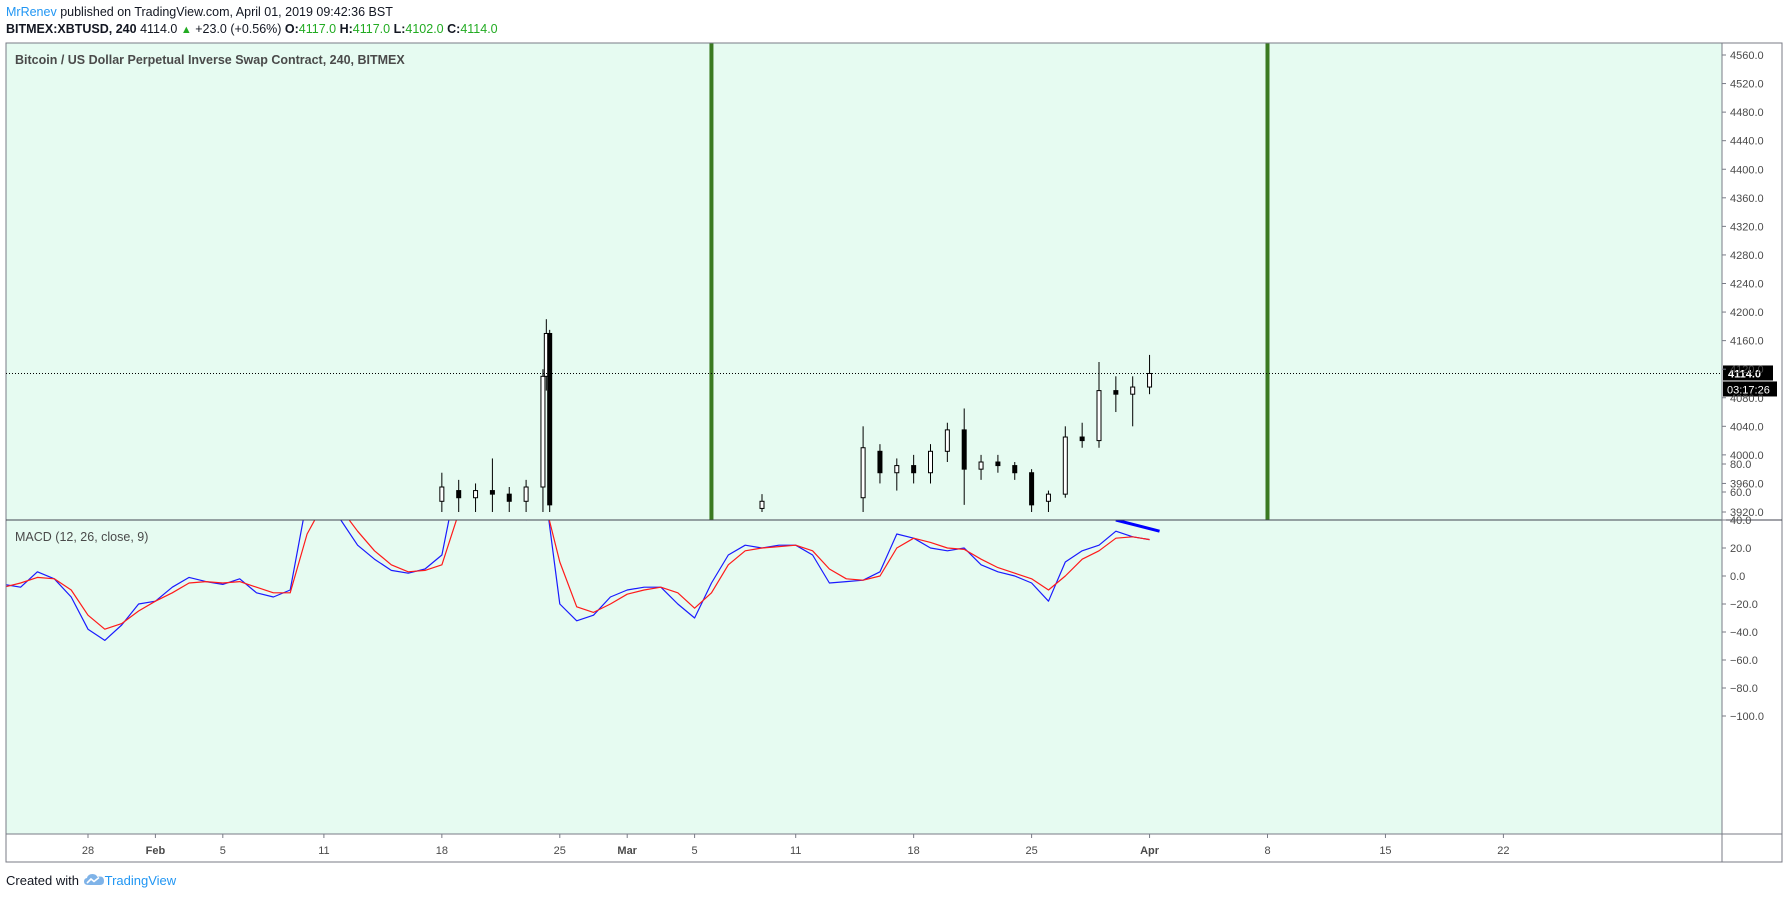 The width and height of the screenshot is (1788, 900). Describe the element at coordinates (371, 29) in the screenshot. I see `high-value: 4117.0` at that location.